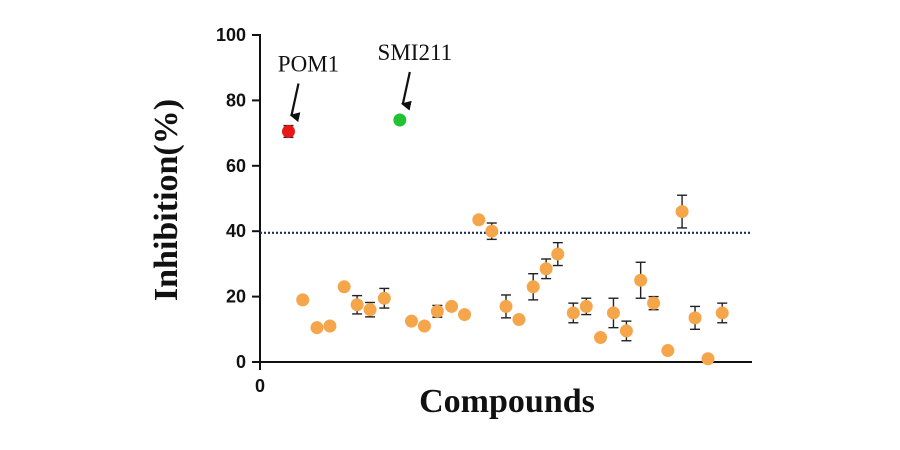  I want to click on control-point-smi211, so click(400, 120).